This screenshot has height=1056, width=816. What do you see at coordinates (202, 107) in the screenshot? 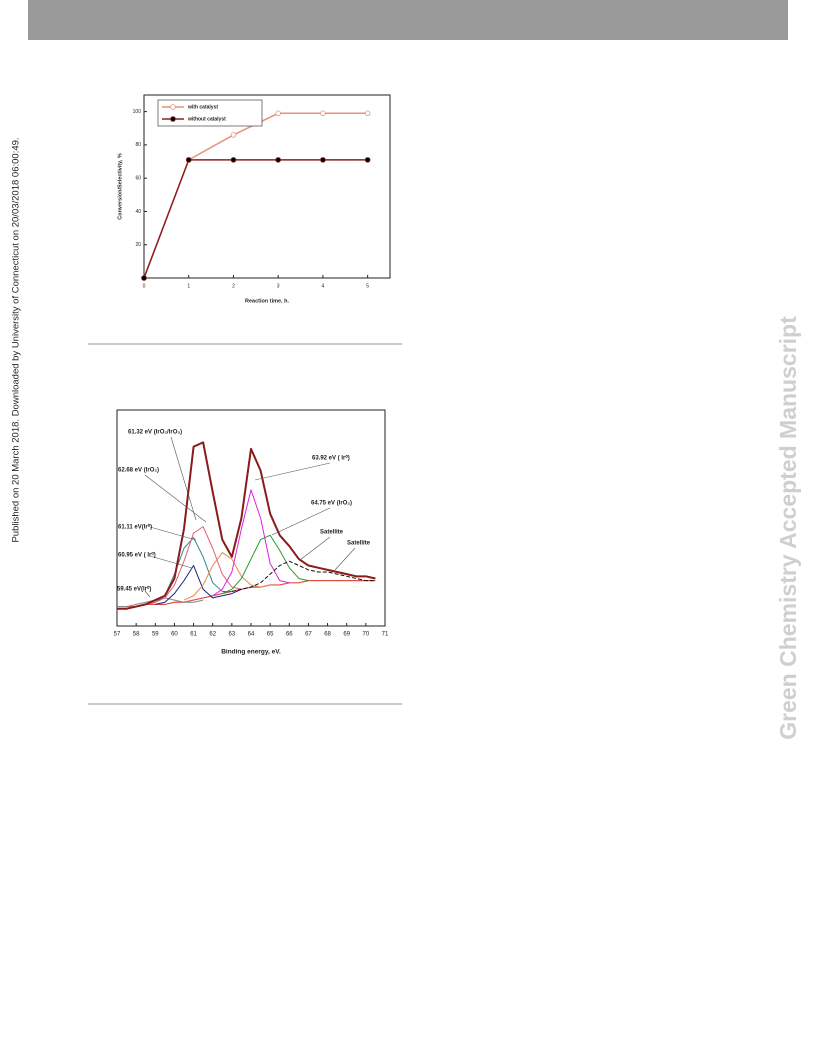
I see `legend-label: with catalyst` at bounding box center [202, 107].